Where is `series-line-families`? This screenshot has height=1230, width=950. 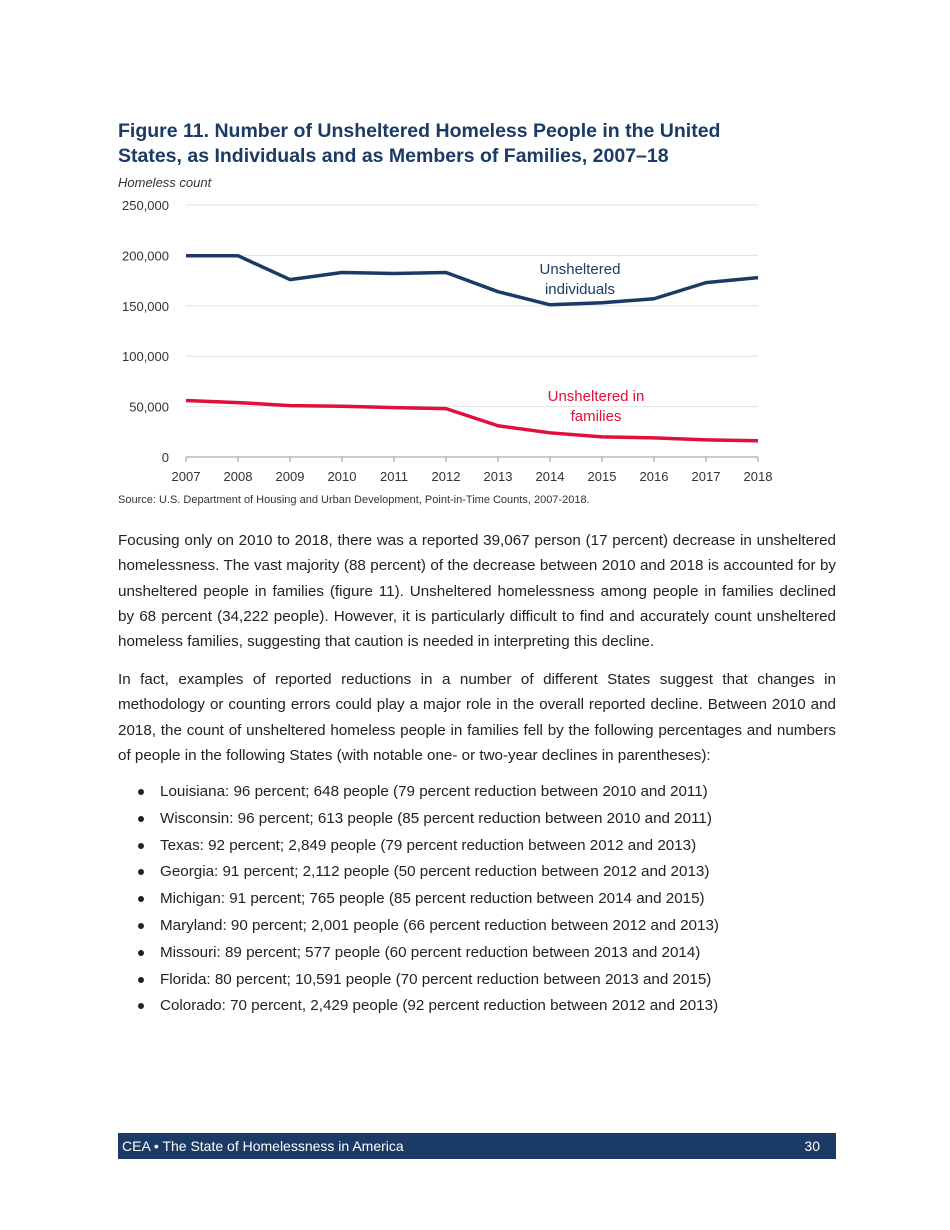
series-line-families is located at coordinates (472, 420).